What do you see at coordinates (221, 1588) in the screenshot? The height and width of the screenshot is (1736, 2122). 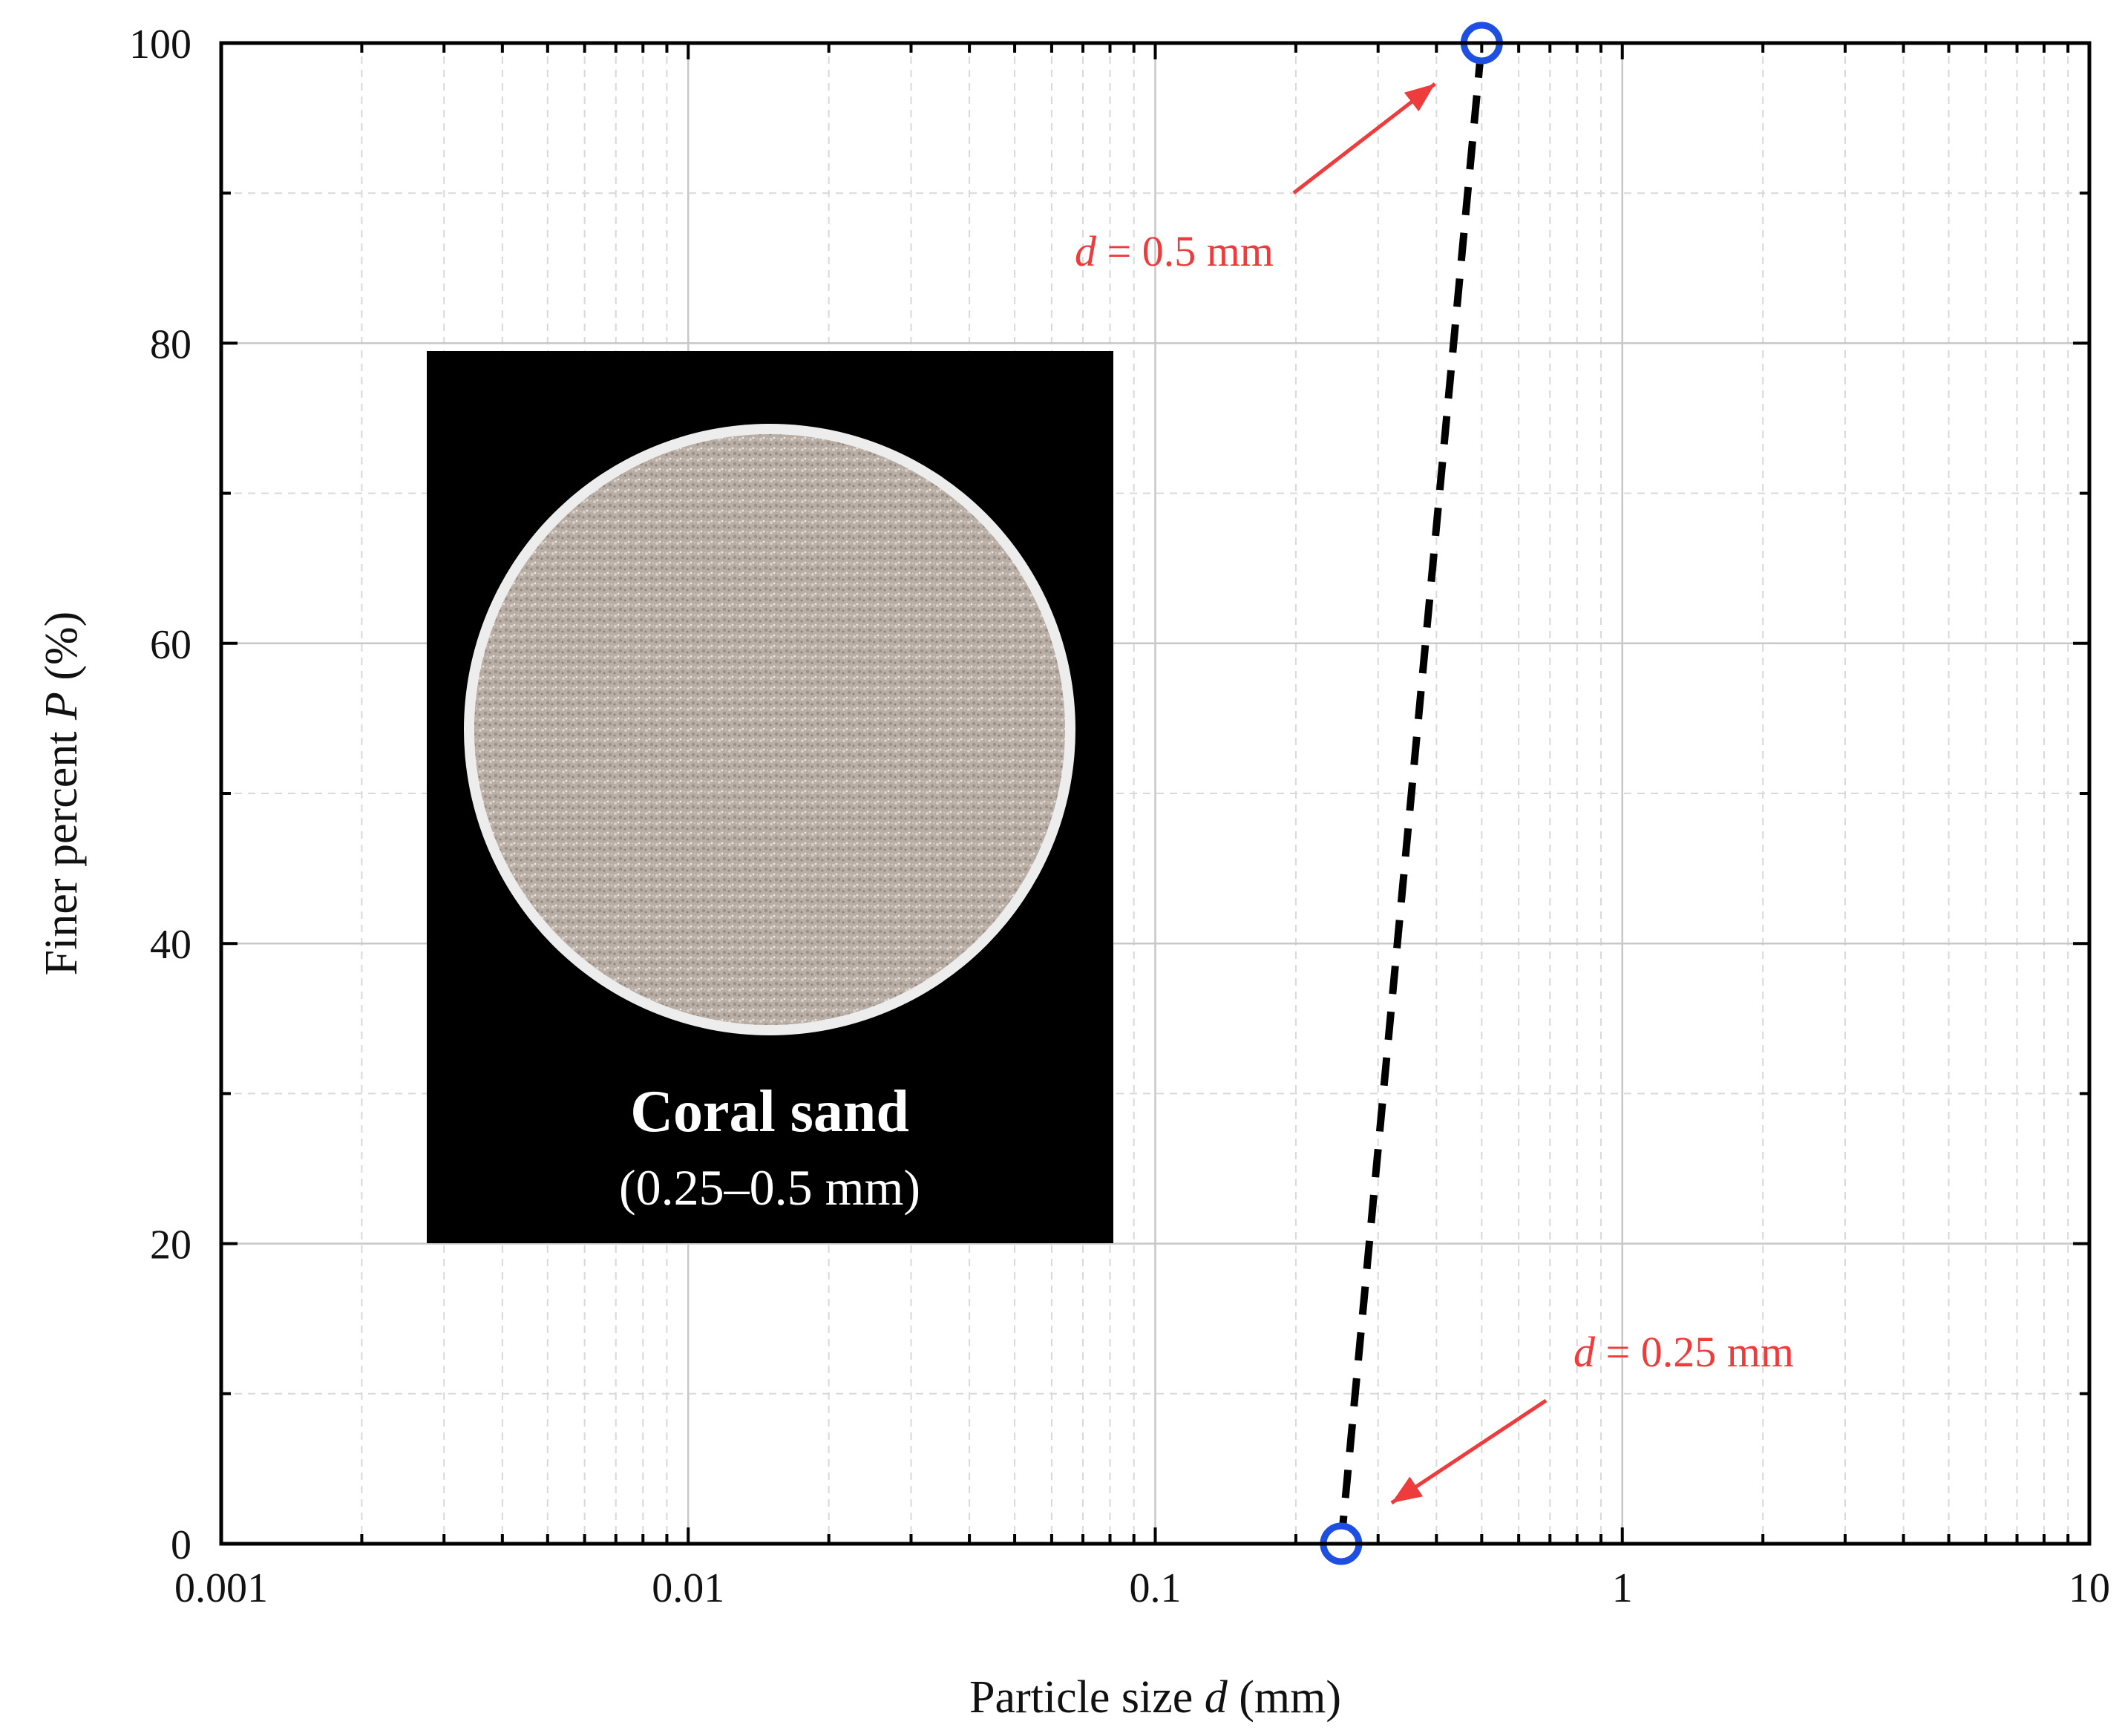 I see `x-tick-label: 0.001` at bounding box center [221, 1588].